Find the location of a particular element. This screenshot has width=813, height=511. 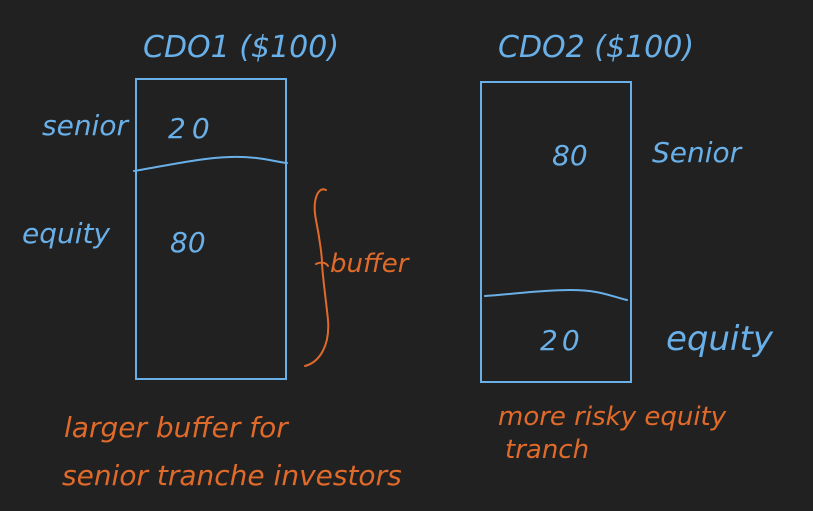

buffer-label: buffer is located at coordinates (370, 264).